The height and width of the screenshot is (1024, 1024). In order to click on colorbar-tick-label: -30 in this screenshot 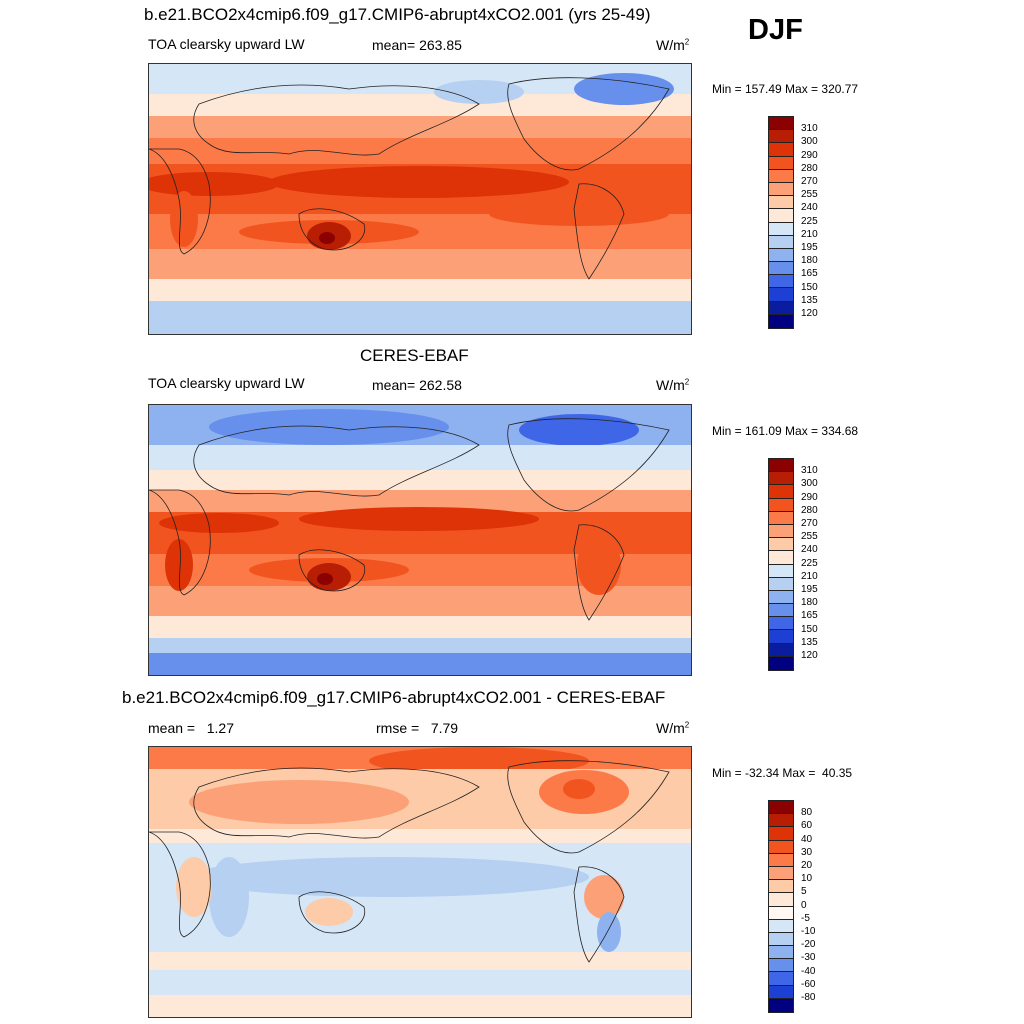, I will do `click(808, 958)`.